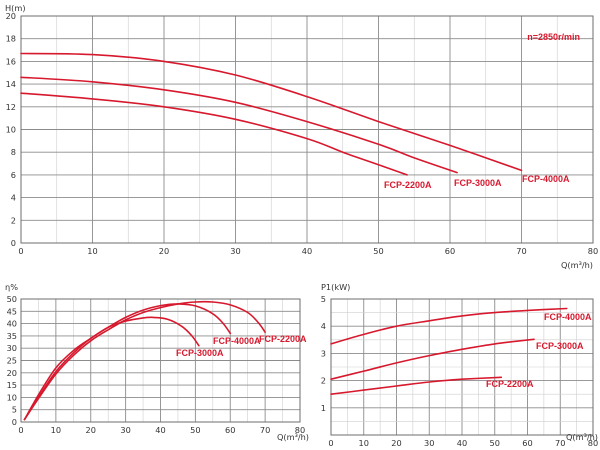  I want to click on efficiency-plot-frame, so click(160, 360).